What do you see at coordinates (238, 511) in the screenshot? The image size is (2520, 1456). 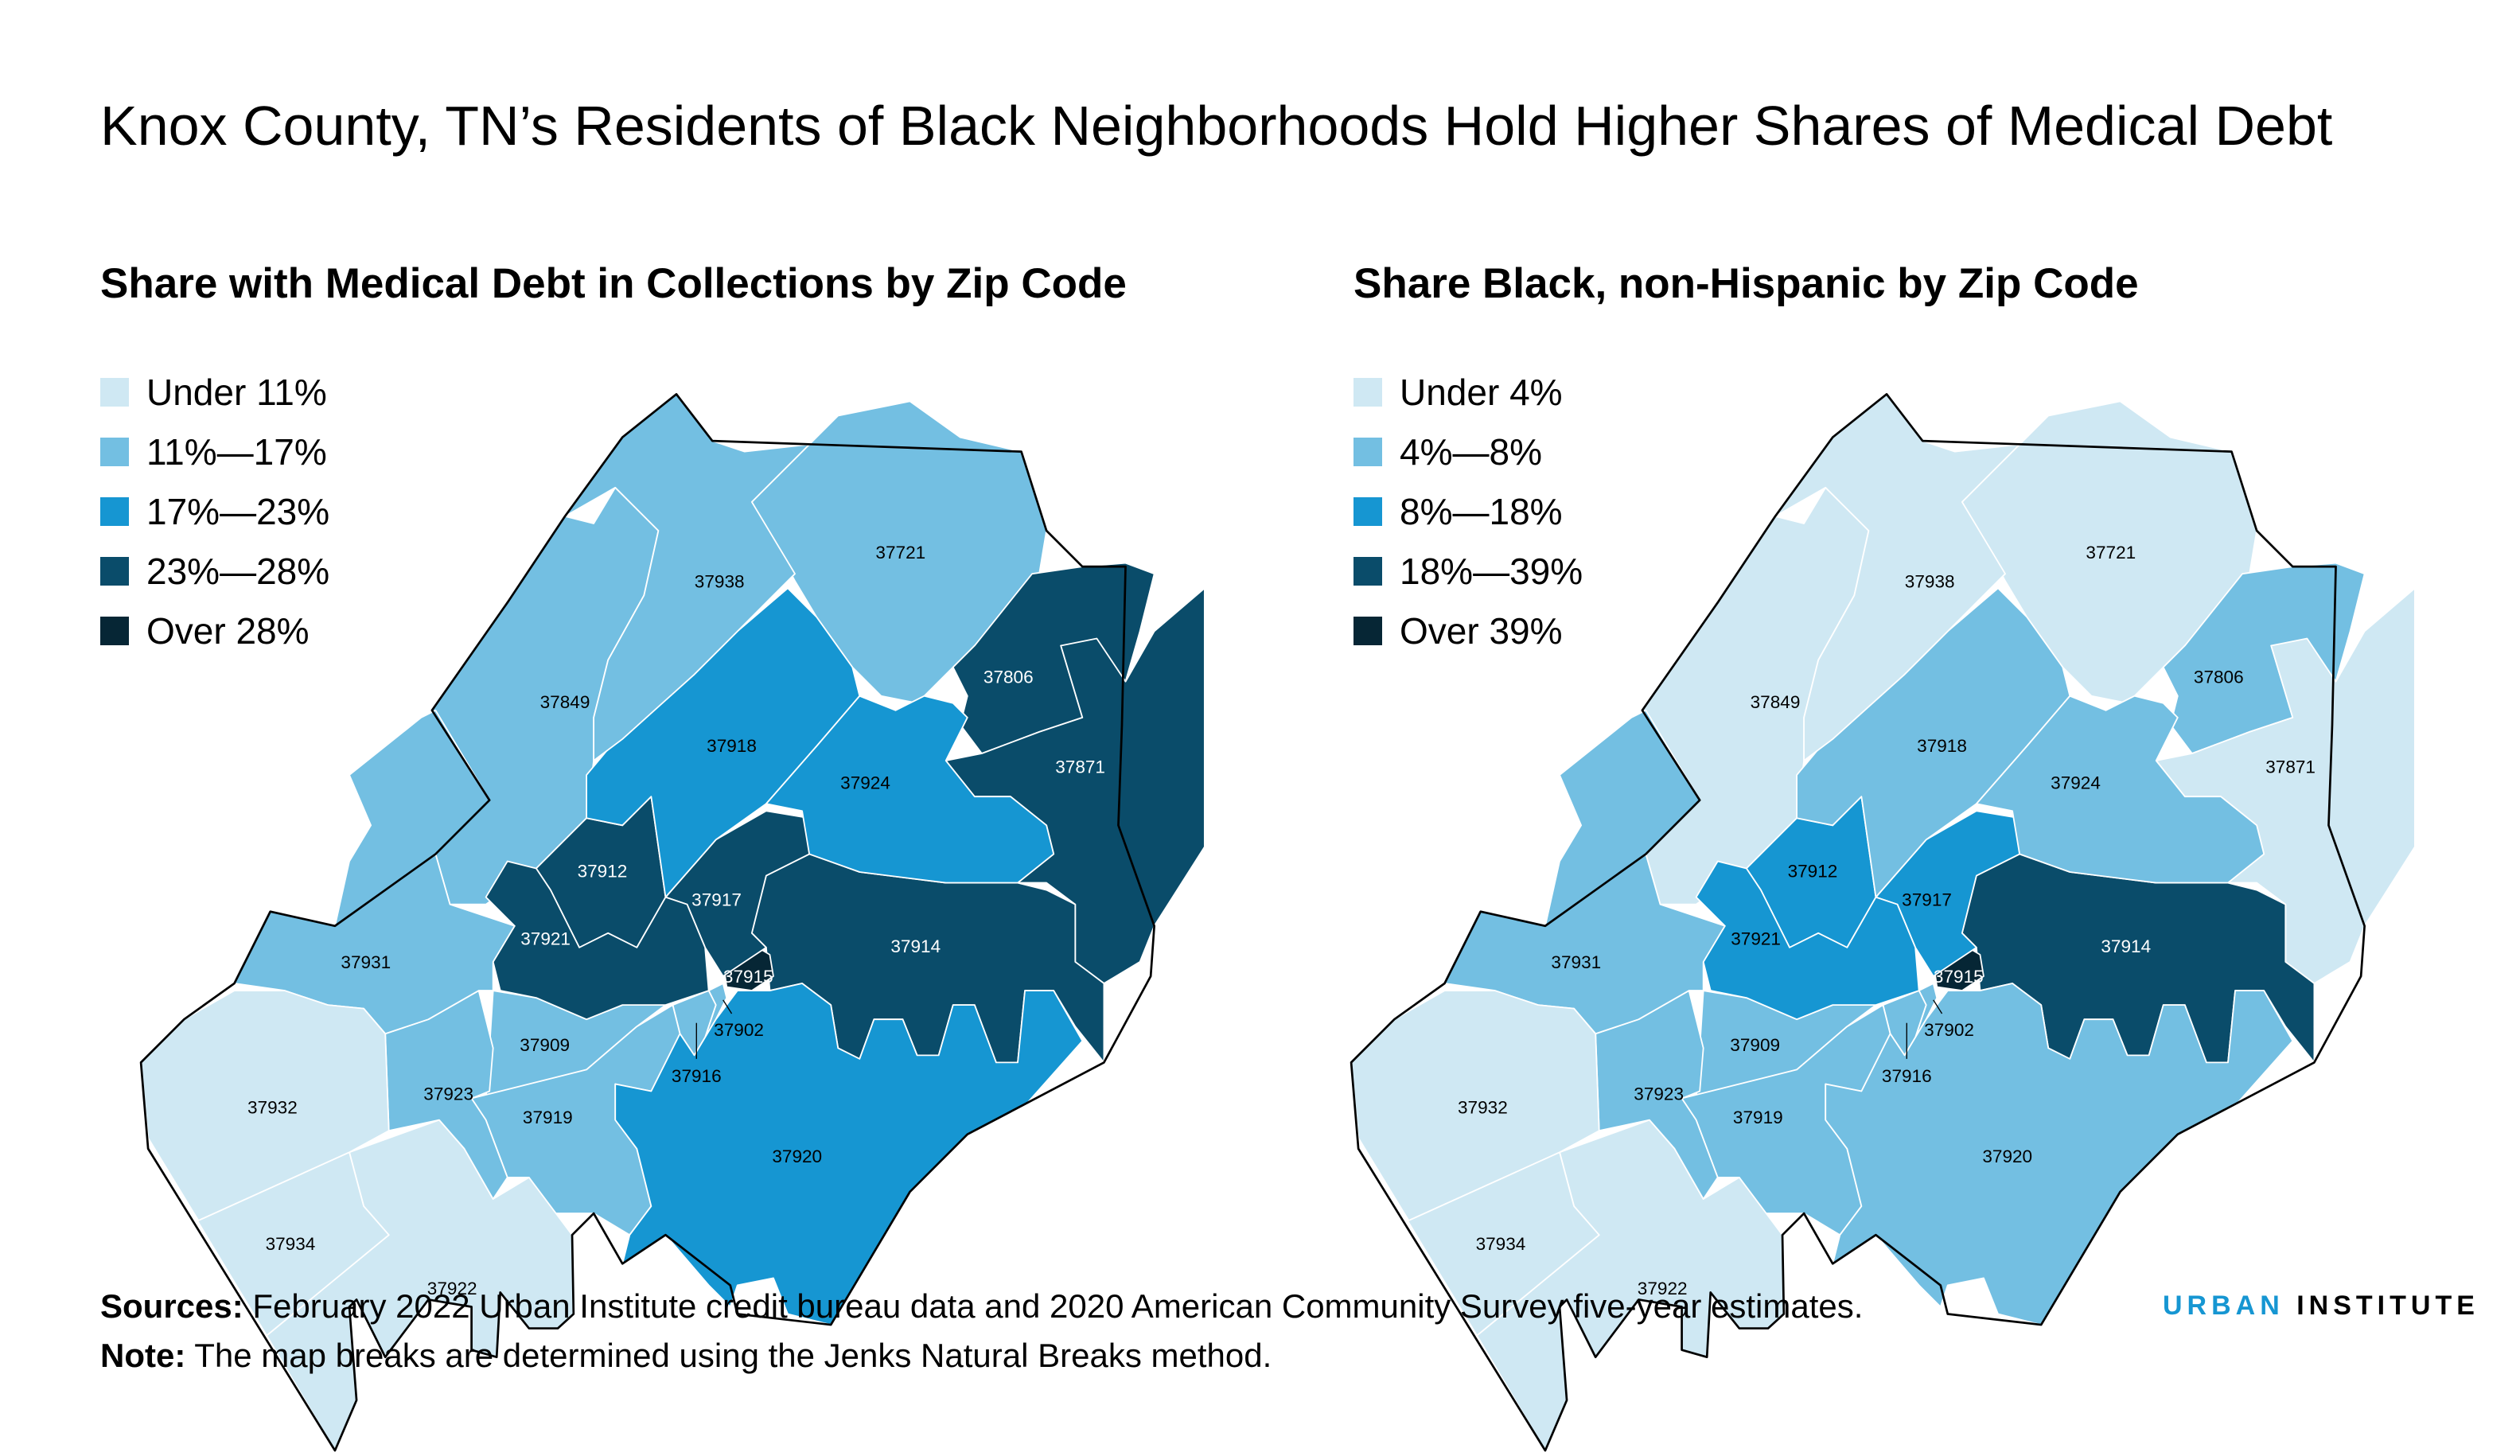 I see `legend-label: 17%—23%` at bounding box center [238, 511].